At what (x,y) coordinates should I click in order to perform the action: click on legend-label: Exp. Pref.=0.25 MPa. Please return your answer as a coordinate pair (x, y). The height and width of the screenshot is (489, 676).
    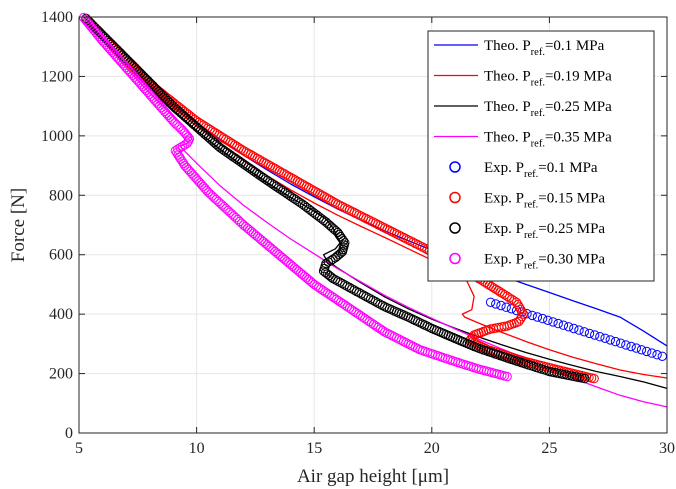
    Looking at the image, I should click on (544, 231).